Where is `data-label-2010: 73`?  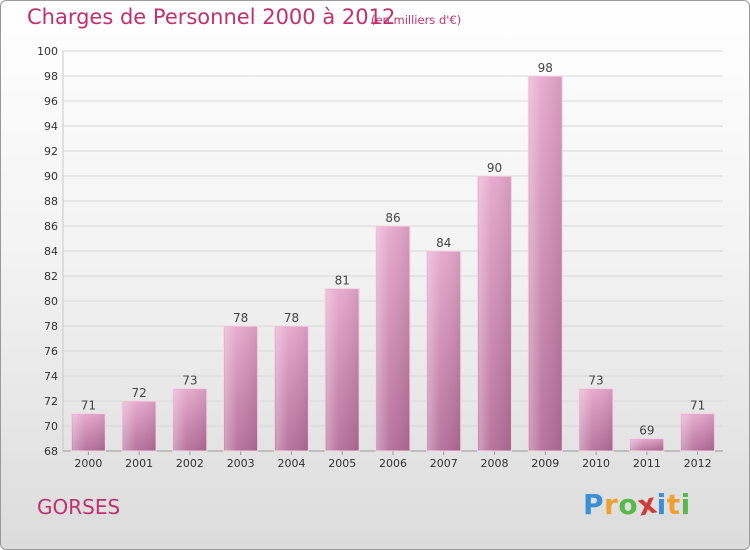
data-label-2010: 73 is located at coordinates (595, 381).